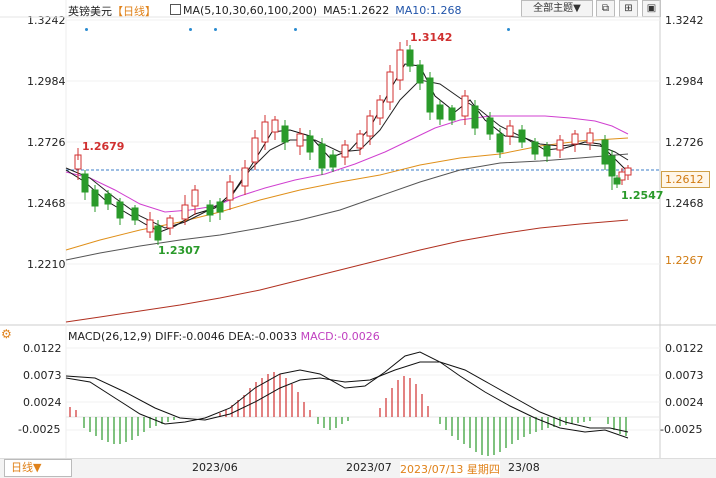  What do you see at coordinates (428, 10) in the screenshot?
I see `ma10-value: MA10:1.268` at bounding box center [428, 10].